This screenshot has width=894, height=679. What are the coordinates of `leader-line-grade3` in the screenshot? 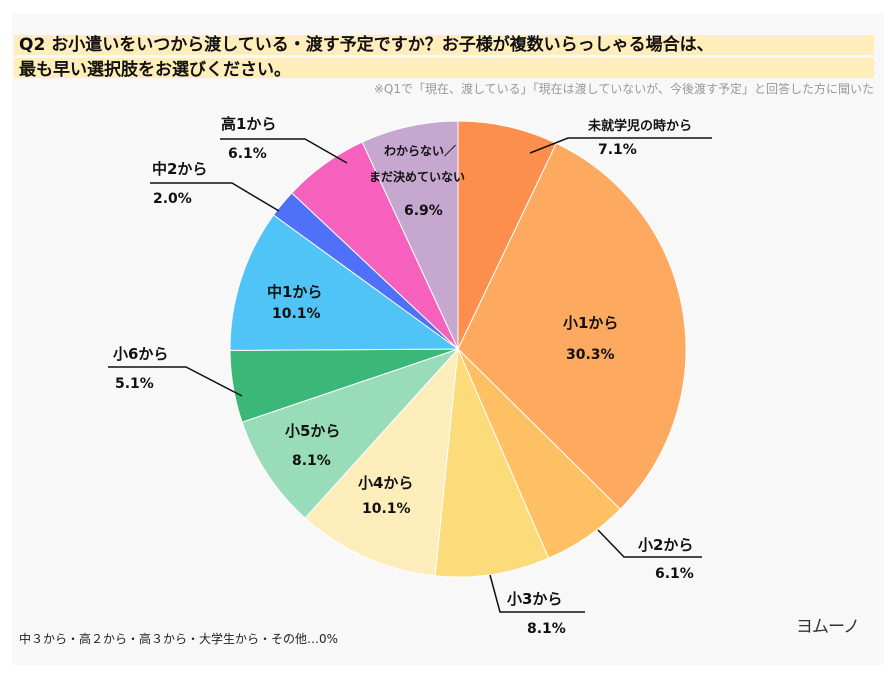 It's located at (537, 593).